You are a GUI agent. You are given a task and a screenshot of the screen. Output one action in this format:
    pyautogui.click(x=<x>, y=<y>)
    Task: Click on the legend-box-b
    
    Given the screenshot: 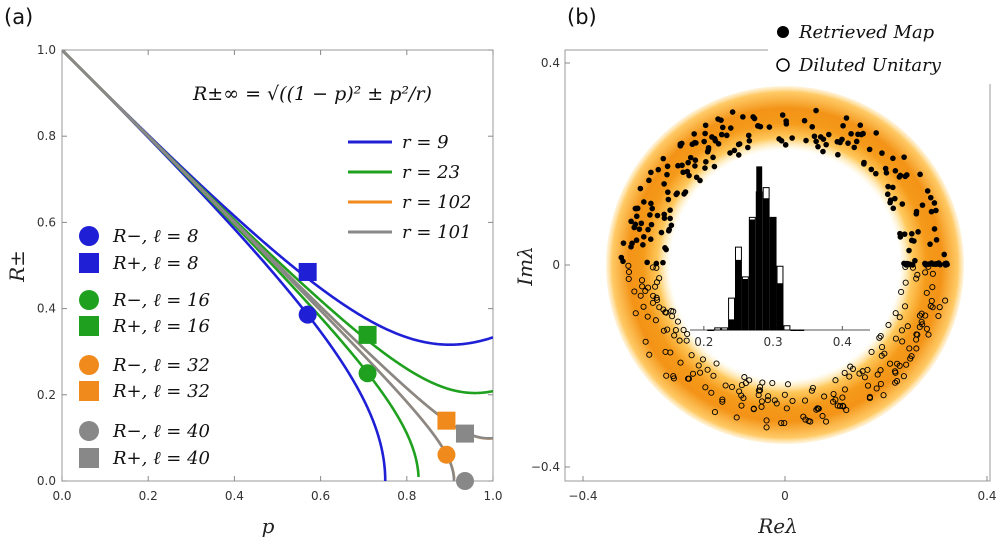 What is the action you would take?
    pyautogui.click(x=882, y=49)
    